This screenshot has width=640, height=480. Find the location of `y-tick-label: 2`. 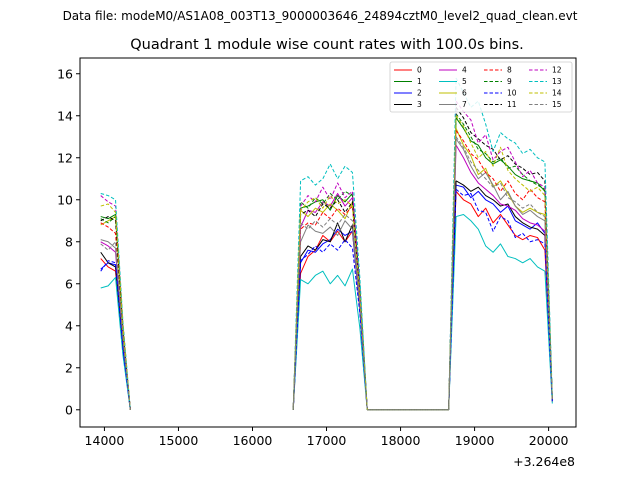

y-tick-label: 2 is located at coordinates (69, 367).